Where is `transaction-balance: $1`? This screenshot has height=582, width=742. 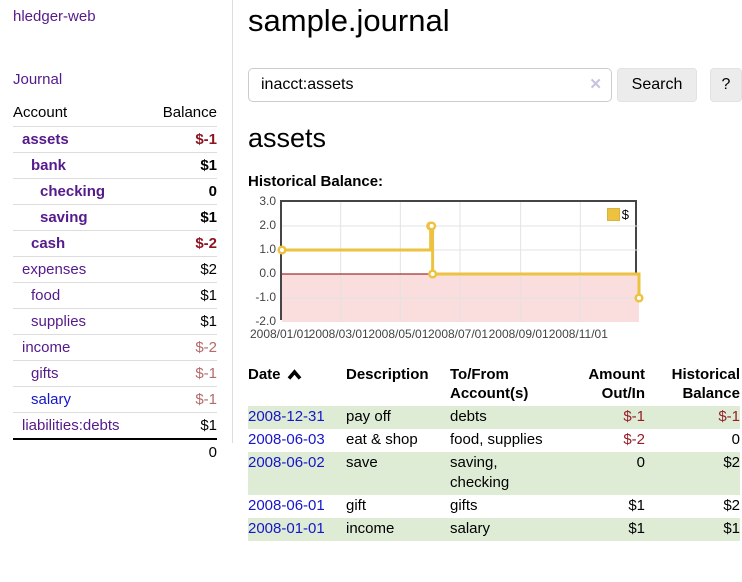 transaction-balance: $1 is located at coordinates (692, 529).